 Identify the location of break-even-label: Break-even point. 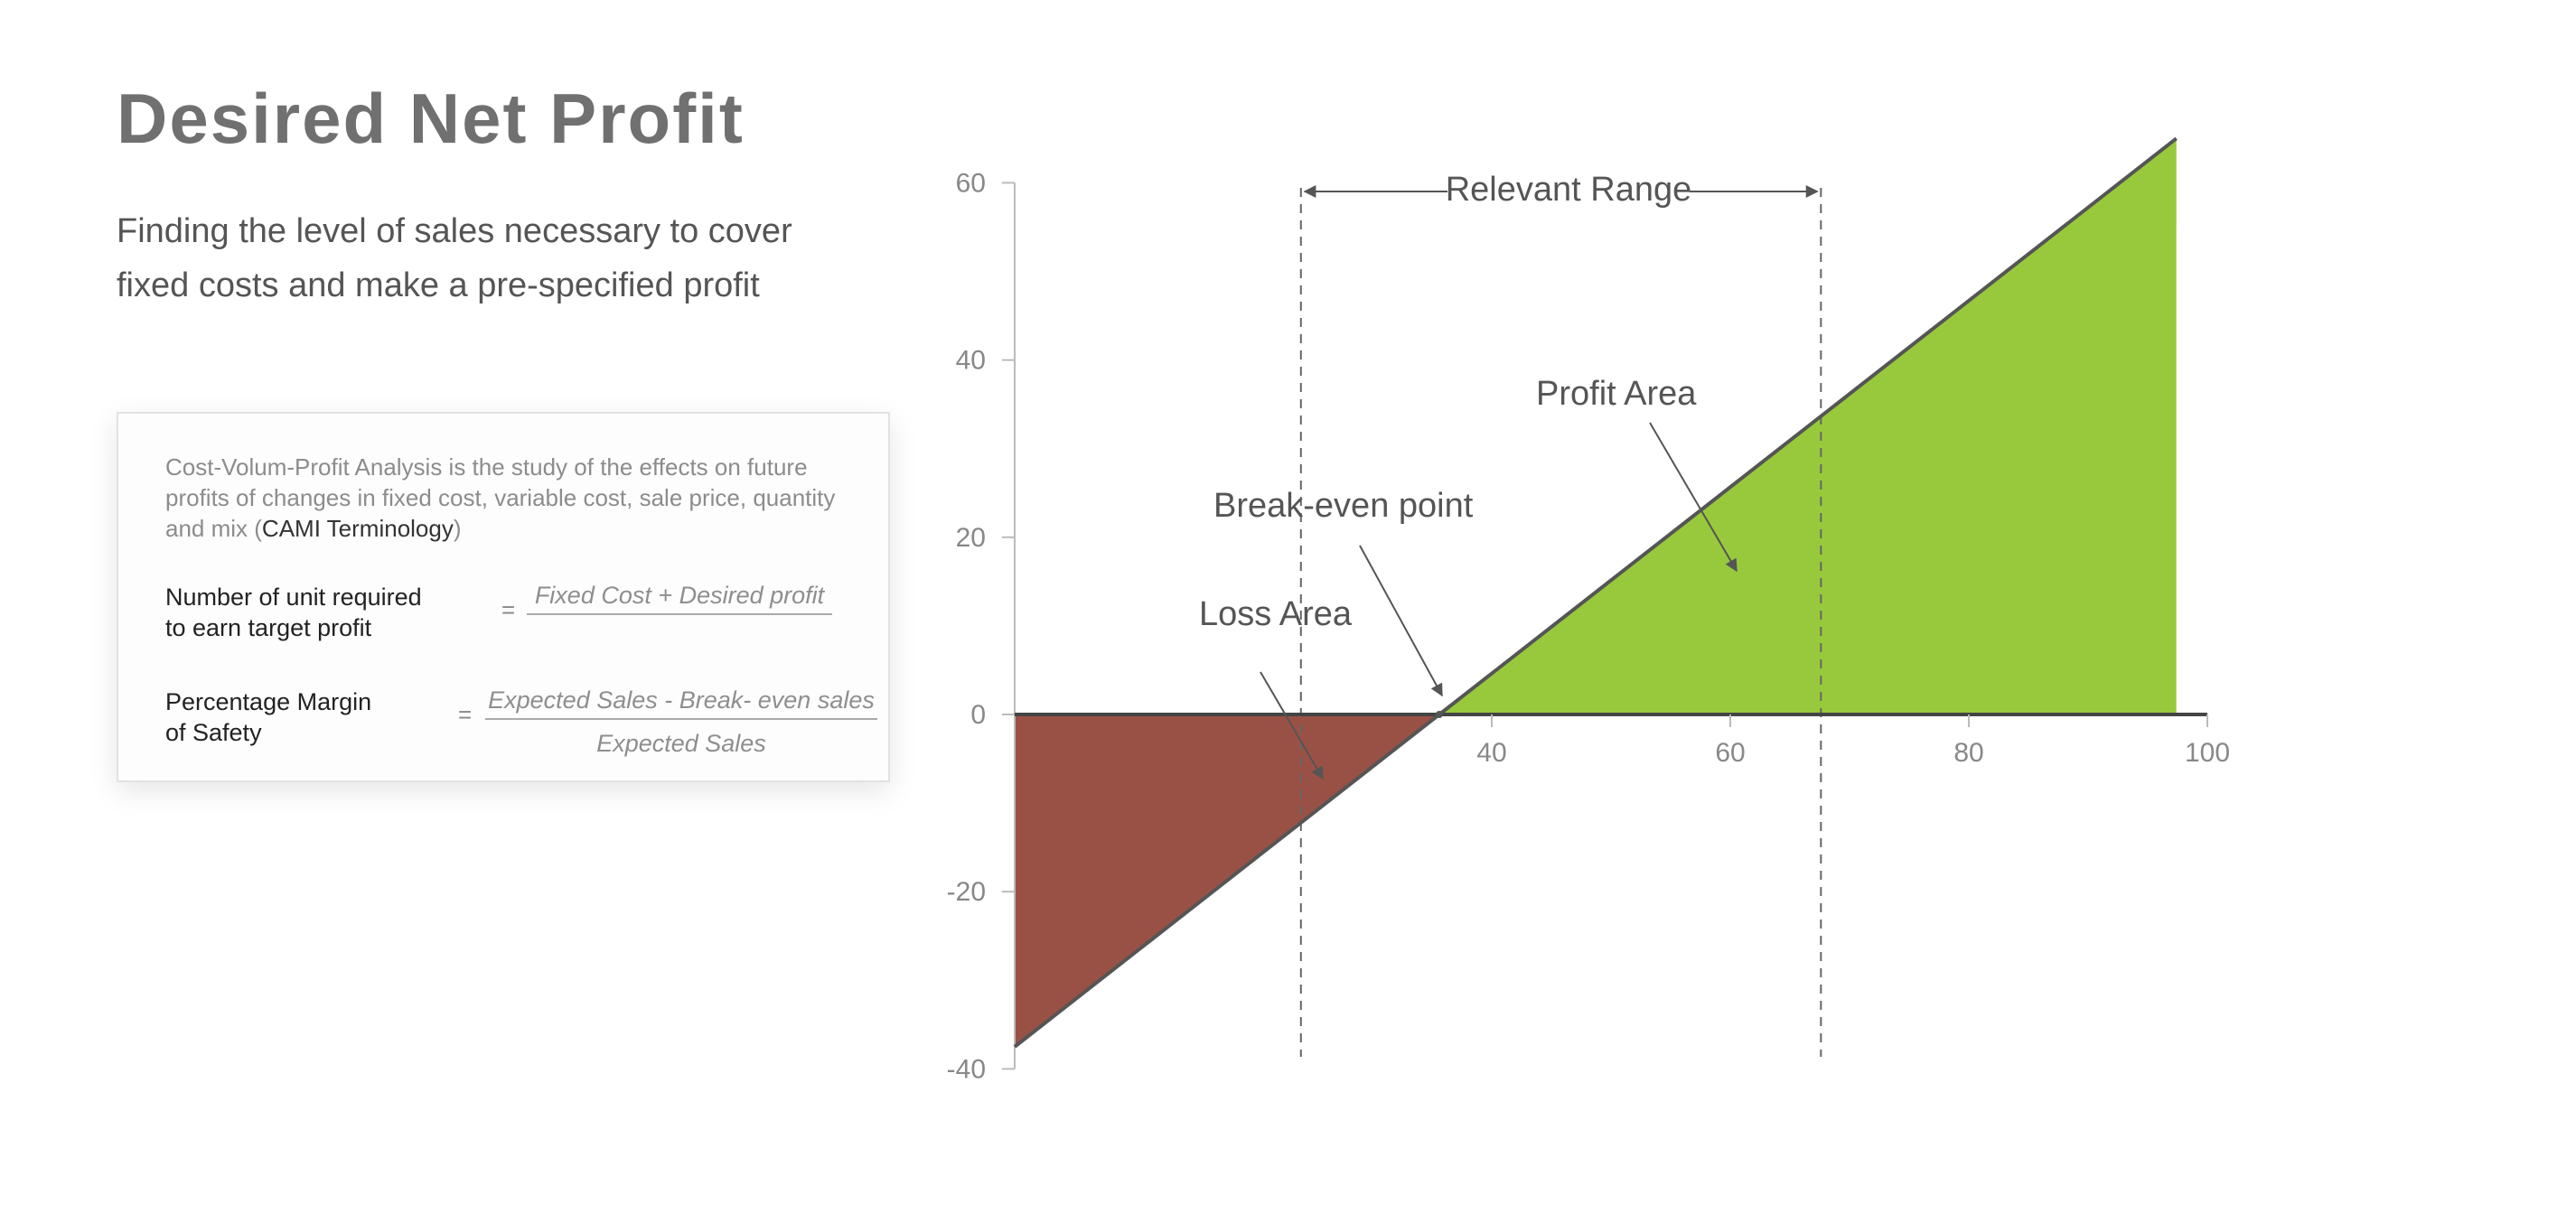
(1343, 506).